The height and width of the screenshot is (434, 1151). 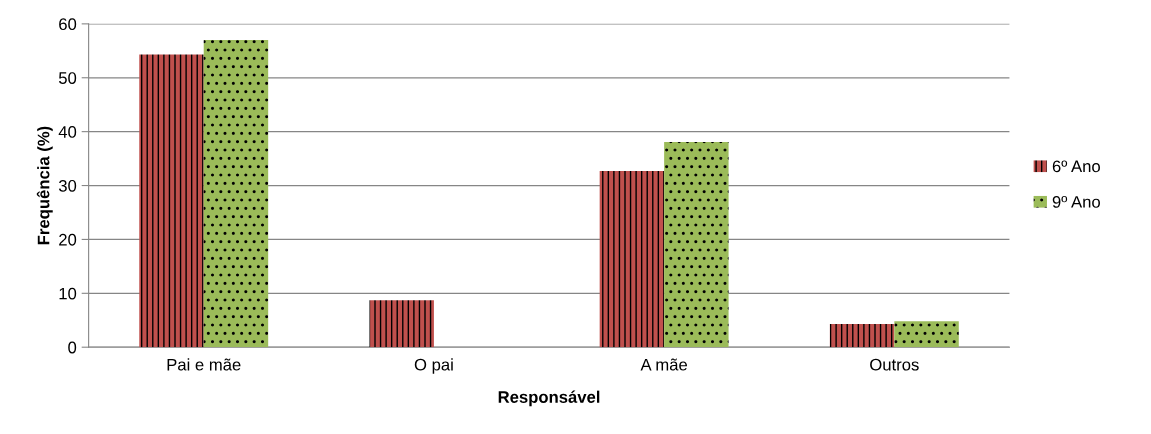 I want to click on y-tick-label: 40, so click(x=67, y=132).